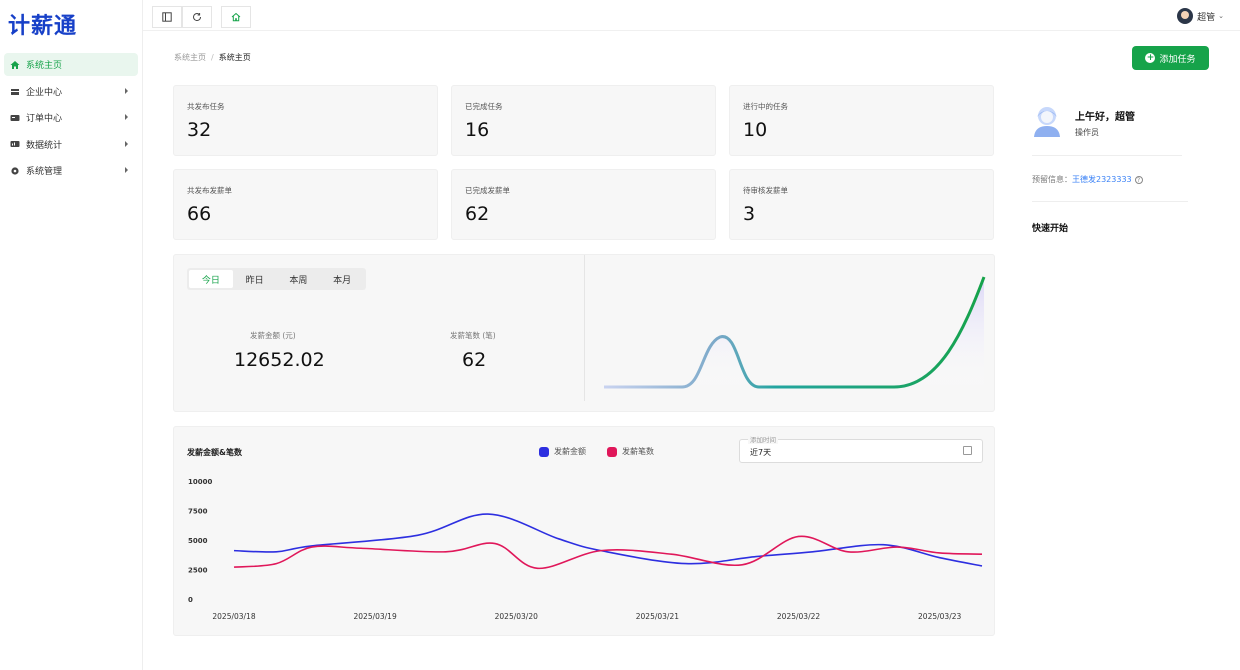  I want to click on y-tick-label: 5000, so click(198, 541).